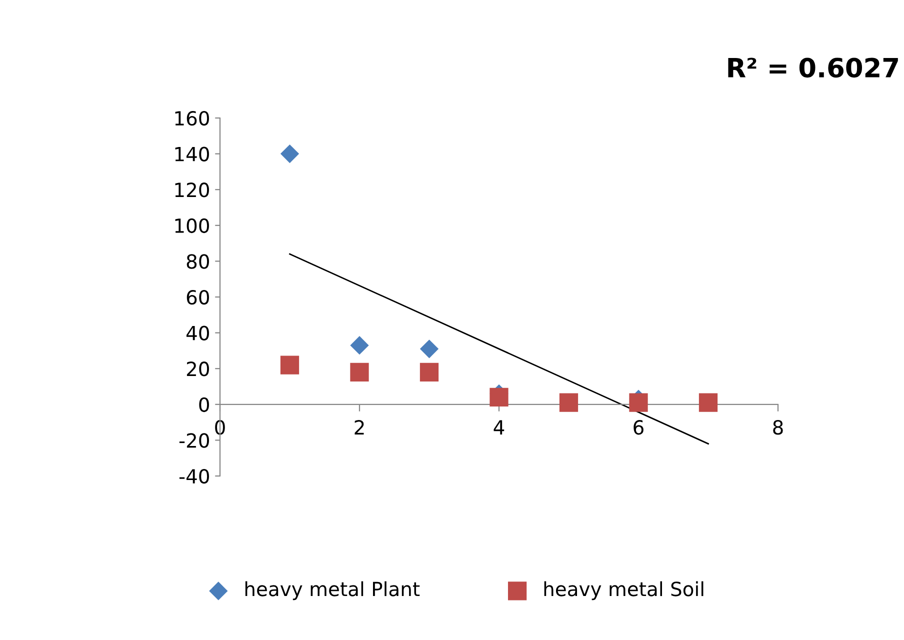  I want to click on y-tick-label: -20, so click(194, 440).